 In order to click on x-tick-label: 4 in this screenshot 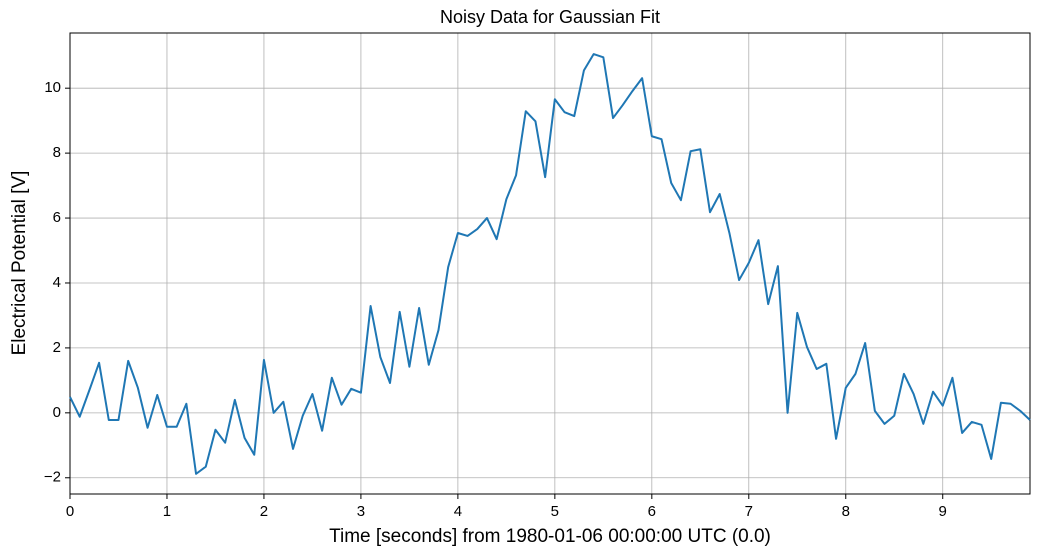, I will do `click(458, 511)`.